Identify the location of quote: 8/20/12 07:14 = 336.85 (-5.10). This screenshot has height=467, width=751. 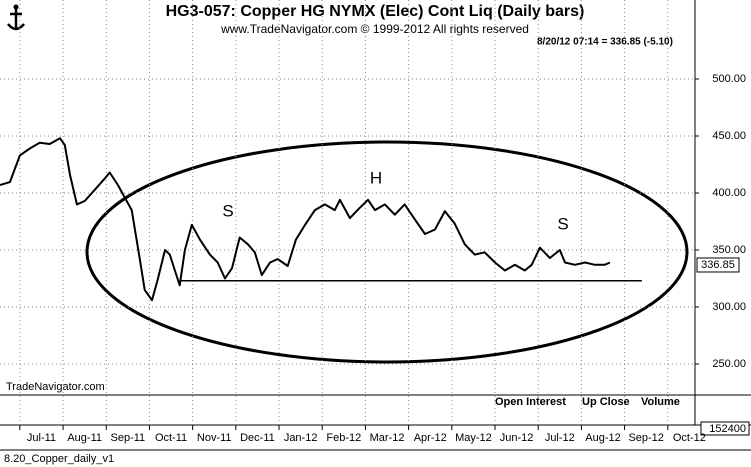
(605, 42).